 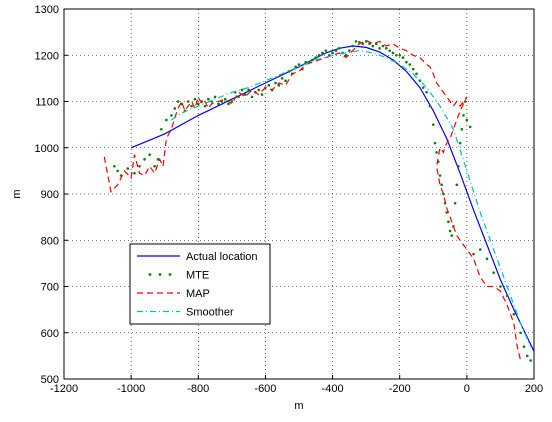 I want to click on x-tick-label: -1000, so click(x=131, y=389).